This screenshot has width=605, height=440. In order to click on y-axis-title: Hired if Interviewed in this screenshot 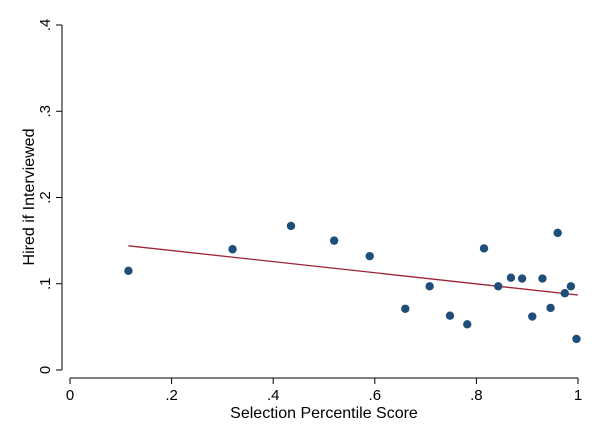, I will do `click(29, 197)`.